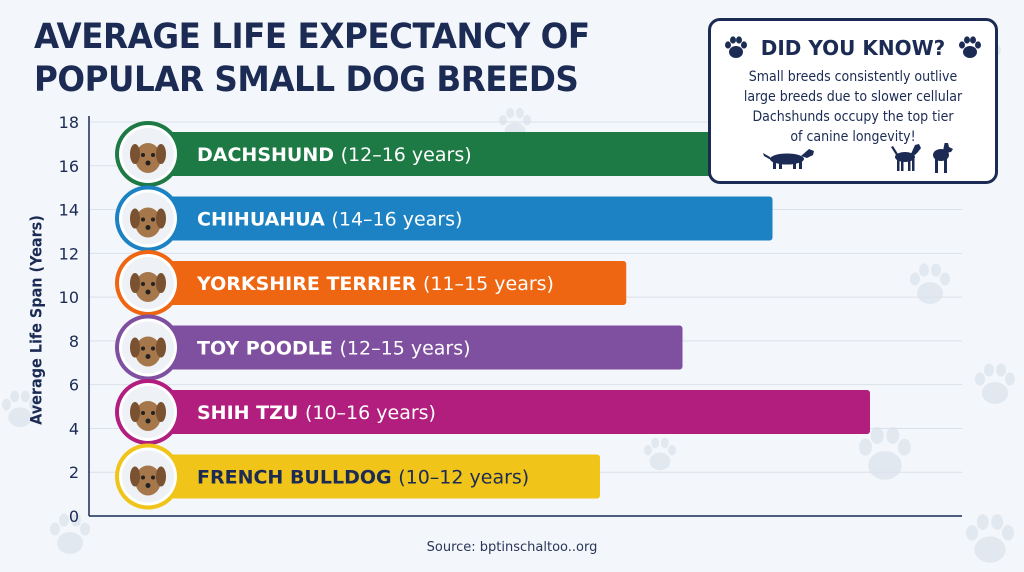 The image size is (1024, 572). Describe the element at coordinates (251, 413) in the screenshot. I see `breed-name: SHIH TZU` at that location.